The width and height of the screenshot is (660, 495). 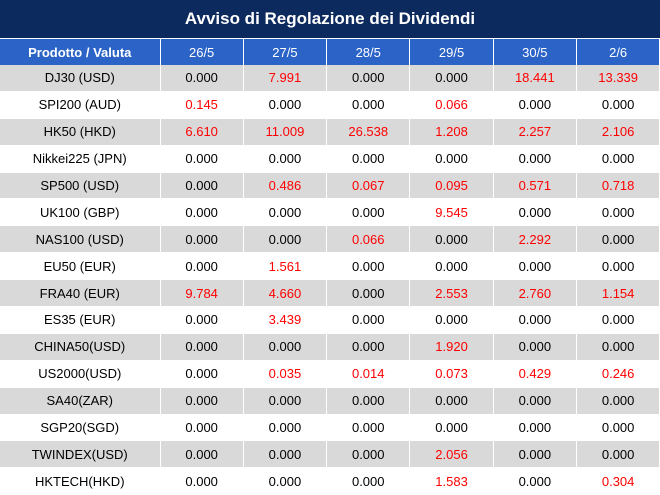 I want to click on value-cell: 0.145, so click(x=202, y=105).